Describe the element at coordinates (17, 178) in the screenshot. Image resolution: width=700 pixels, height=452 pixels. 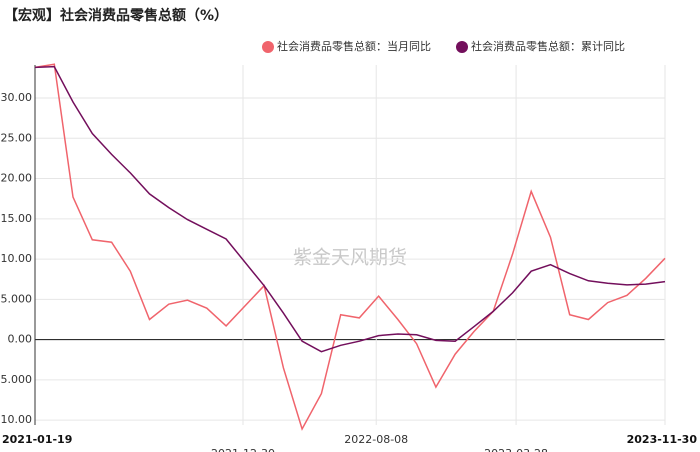
I see `y-tick-label: 20.00` at that location.